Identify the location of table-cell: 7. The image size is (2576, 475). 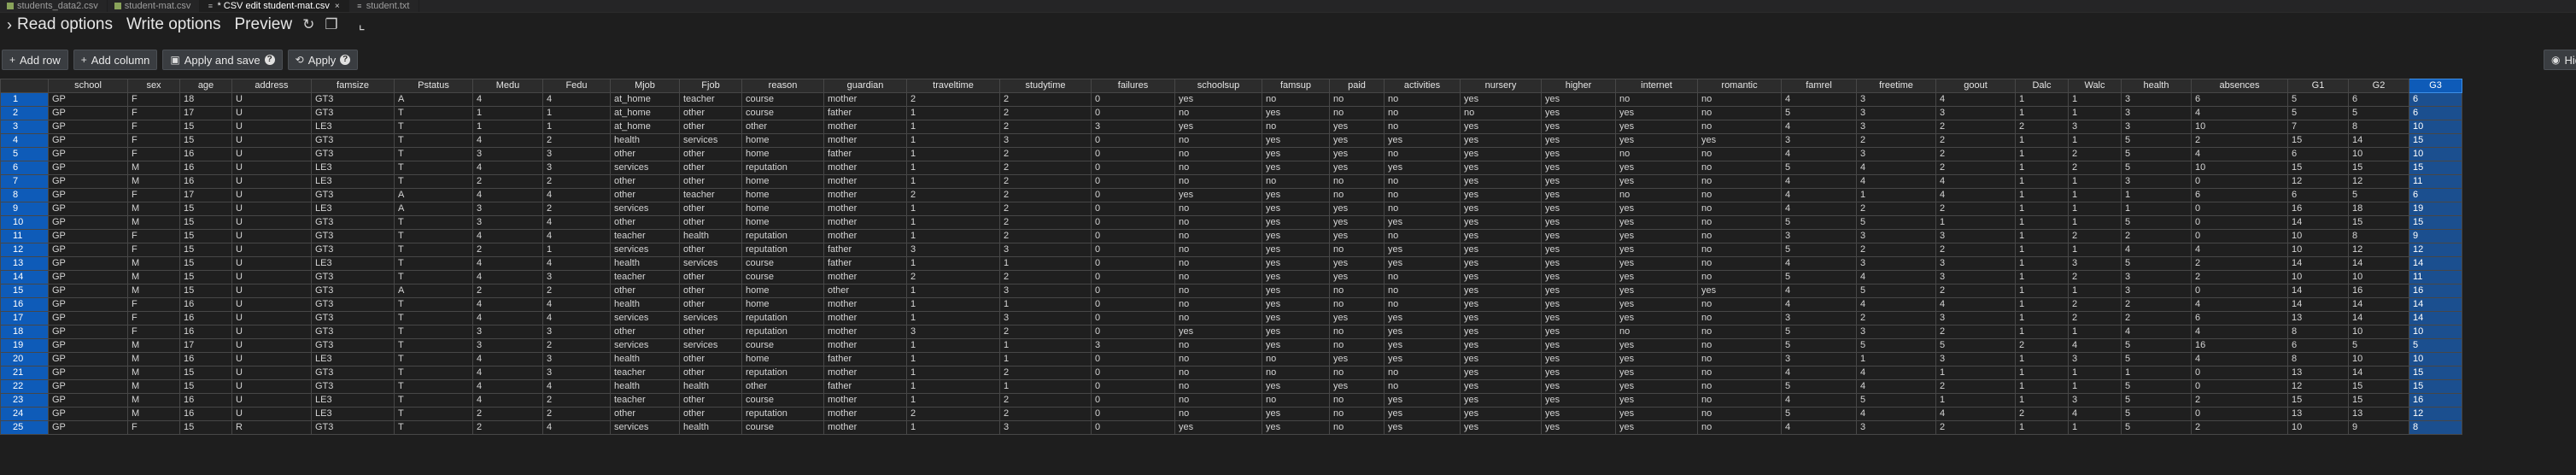
(2318, 127).